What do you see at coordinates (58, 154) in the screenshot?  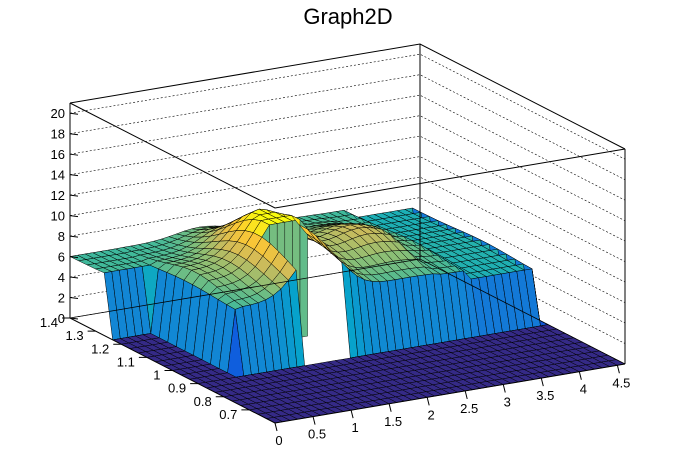 I see `z-tick-label: 16` at bounding box center [58, 154].